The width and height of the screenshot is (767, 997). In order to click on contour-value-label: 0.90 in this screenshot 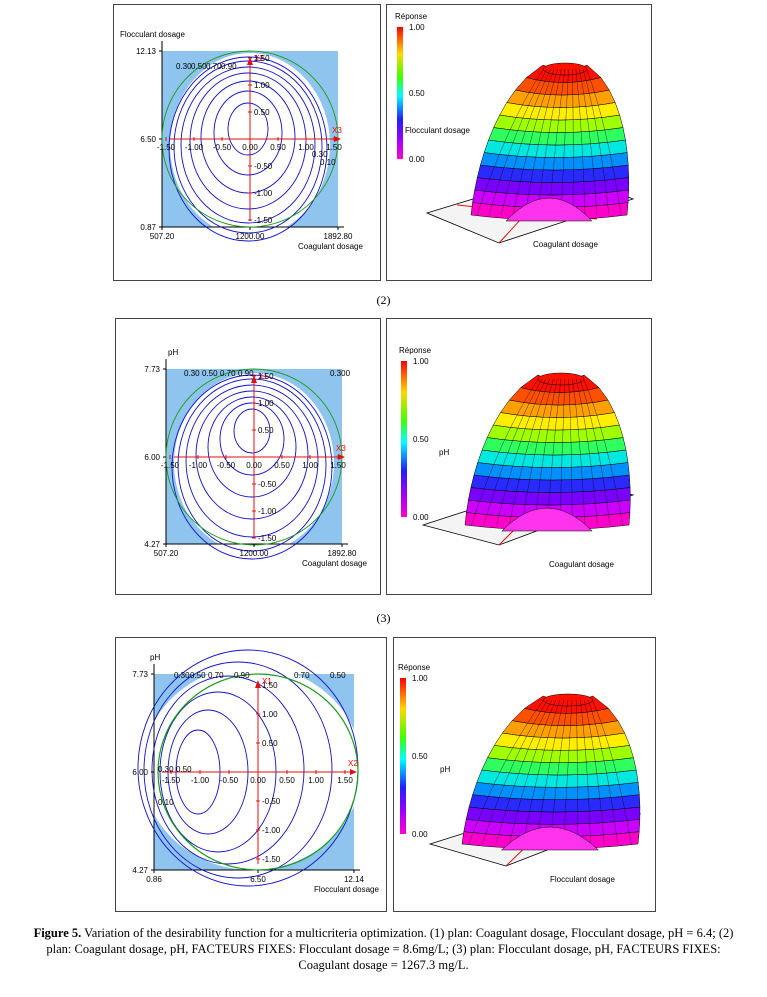, I will do `click(242, 675)`.